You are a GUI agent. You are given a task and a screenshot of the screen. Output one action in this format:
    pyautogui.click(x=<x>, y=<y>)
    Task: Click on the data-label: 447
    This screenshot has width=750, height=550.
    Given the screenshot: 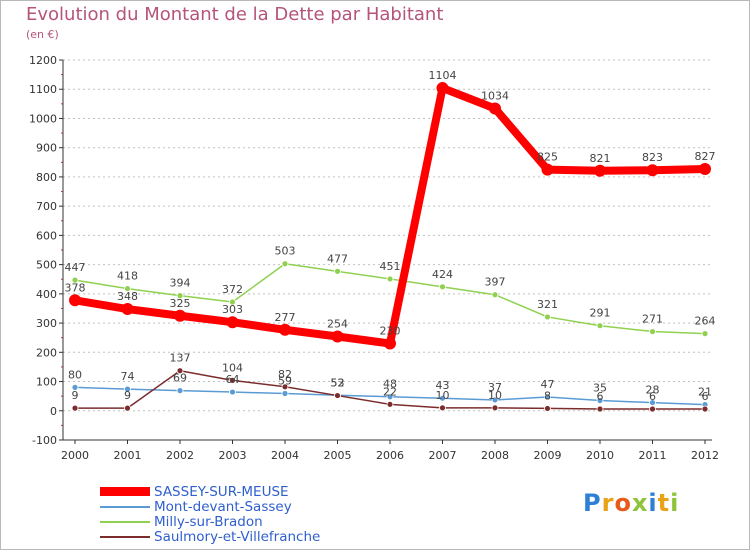 What is the action you would take?
    pyautogui.click(x=75, y=267)
    